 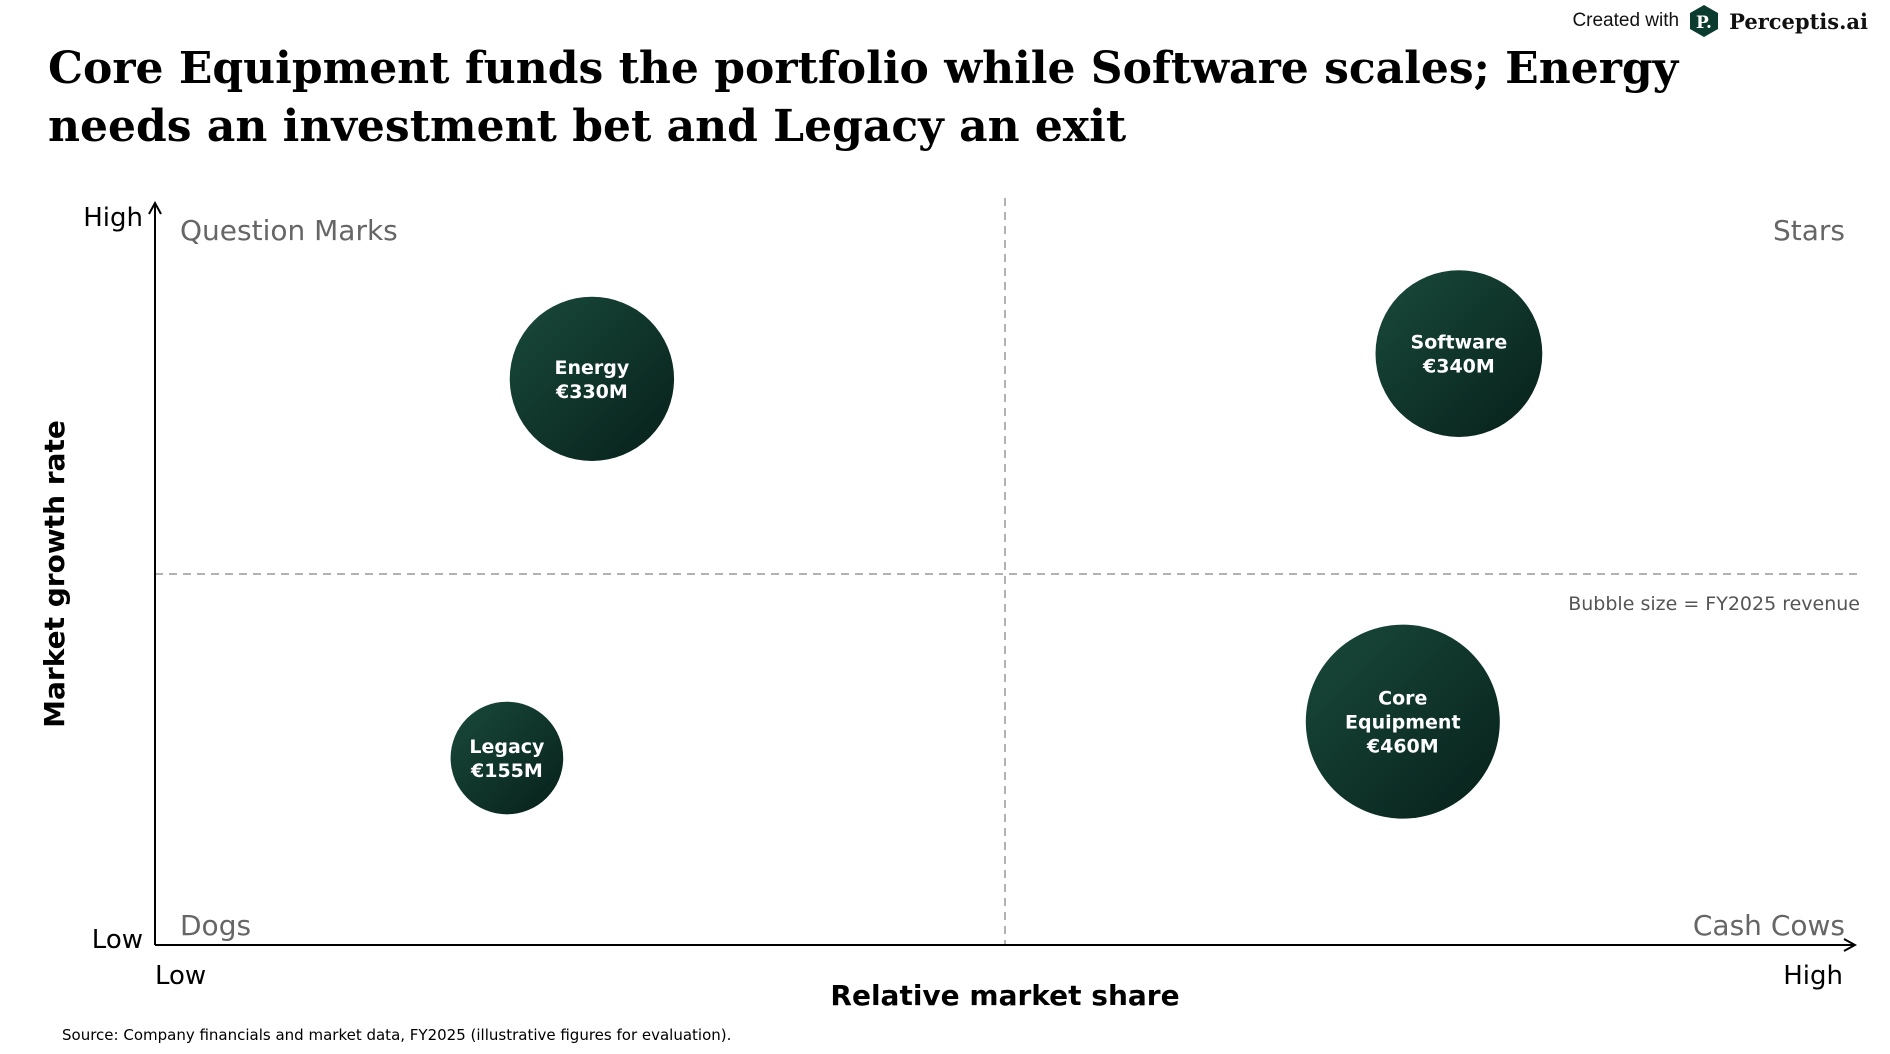 I want to click on brand-badge: Created with P. Perceptis.ai, so click(x=1720, y=21).